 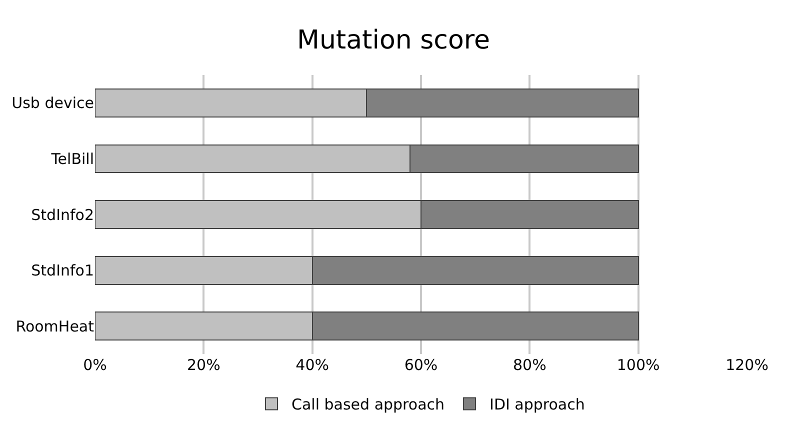 What do you see at coordinates (53, 103) in the screenshot?
I see `y-tick-label: Usb device` at bounding box center [53, 103].